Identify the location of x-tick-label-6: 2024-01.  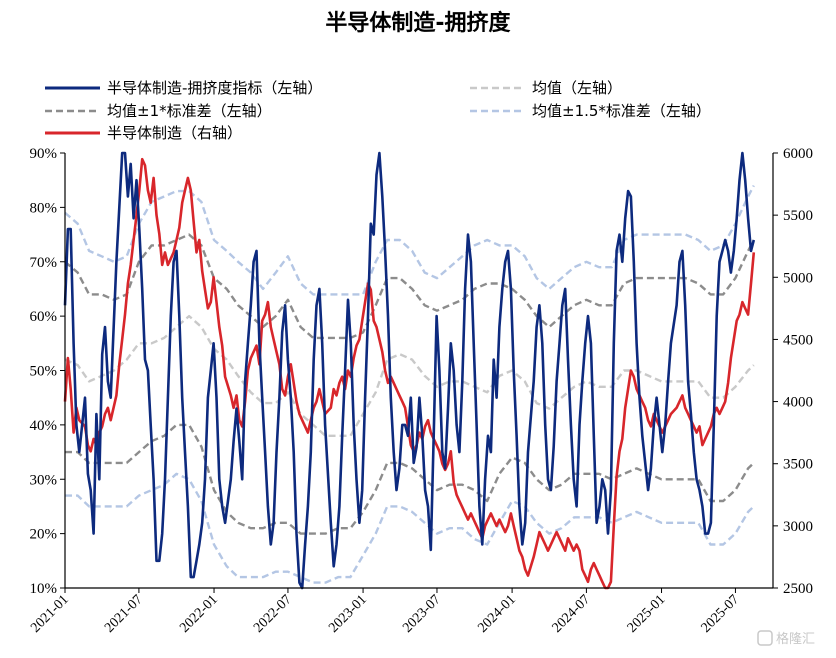
(497, 614).